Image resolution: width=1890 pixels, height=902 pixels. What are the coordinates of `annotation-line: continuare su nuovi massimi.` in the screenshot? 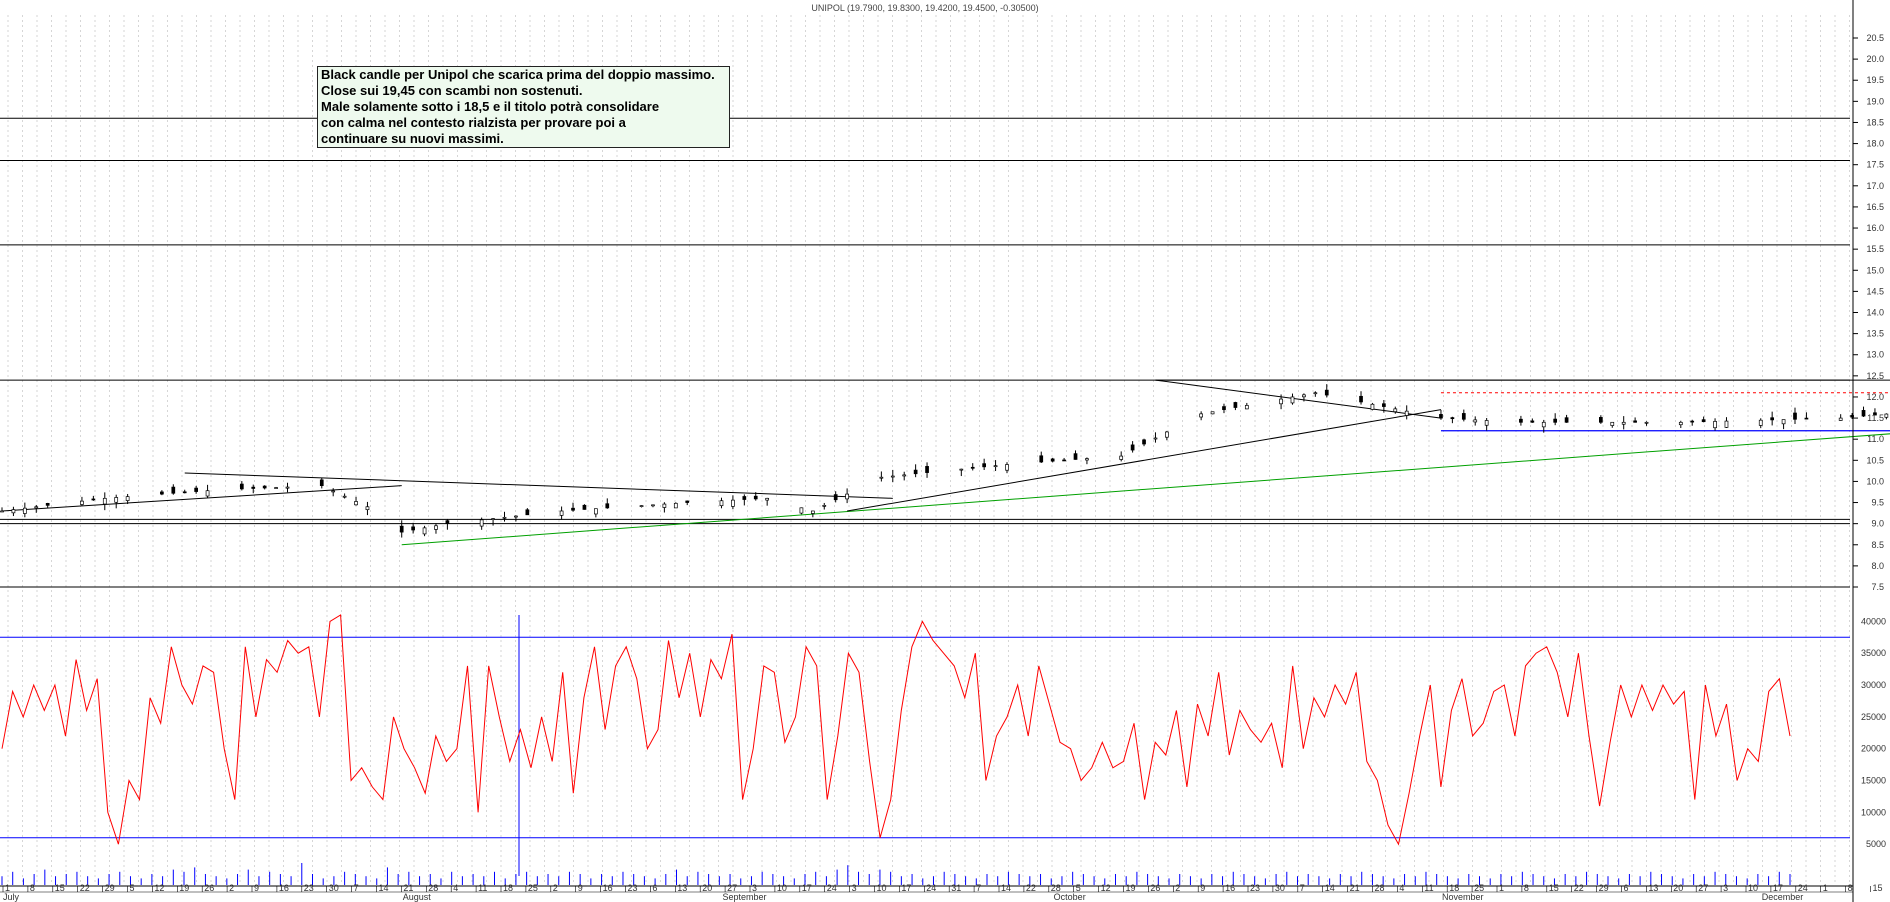 It's located at (412, 138).